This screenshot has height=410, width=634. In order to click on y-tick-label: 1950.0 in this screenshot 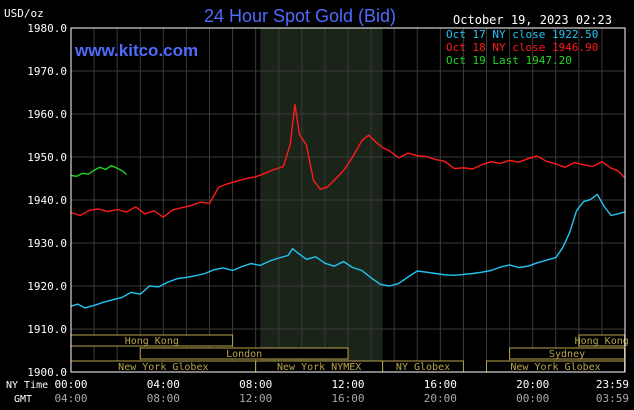, I will do `click(47, 157)`.